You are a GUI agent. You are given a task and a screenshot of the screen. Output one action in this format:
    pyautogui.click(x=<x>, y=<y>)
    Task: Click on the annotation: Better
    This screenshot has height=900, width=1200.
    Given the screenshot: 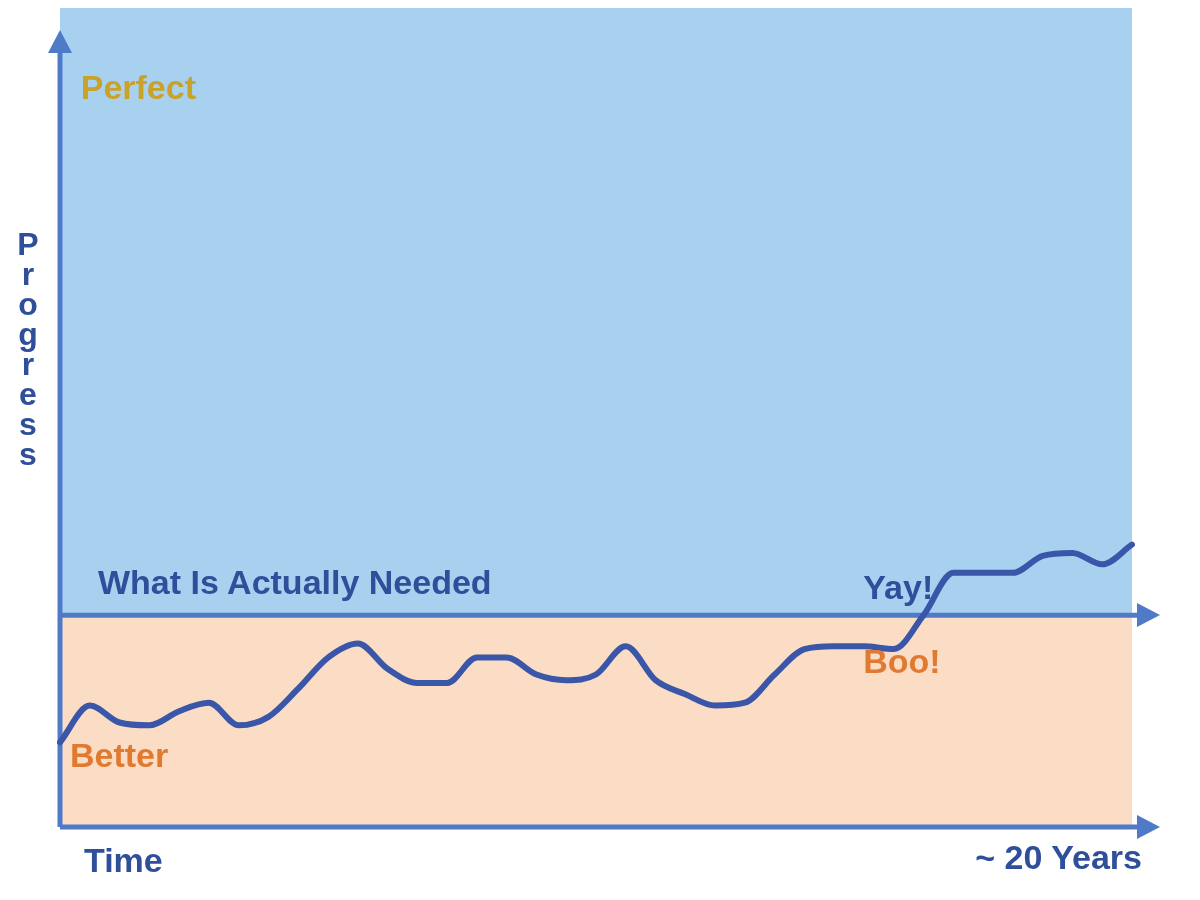 What is the action you would take?
    pyautogui.click(x=119, y=754)
    